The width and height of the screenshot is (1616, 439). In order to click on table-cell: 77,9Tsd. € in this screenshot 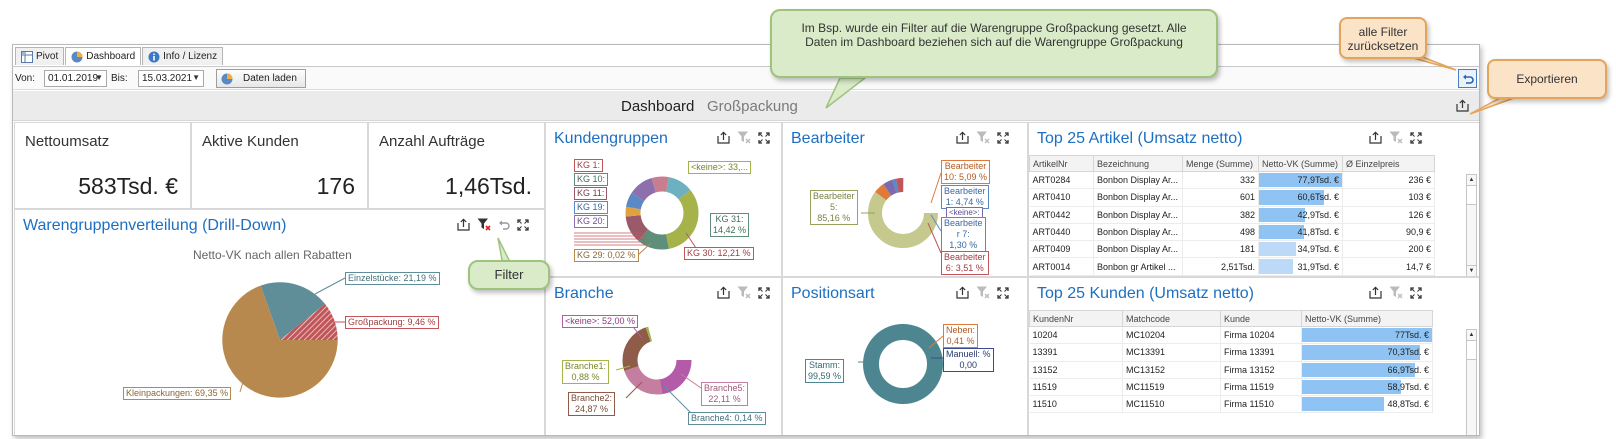, I will do `click(1300, 180)`.